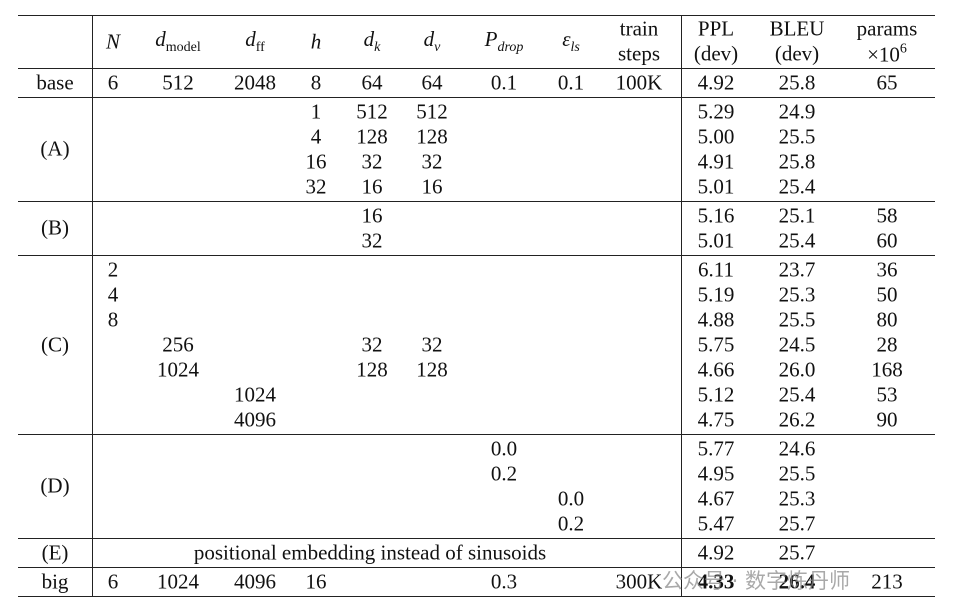 This screenshot has width=962, height=614. I want to click on table-cell: 4.33, so click(716, 581).